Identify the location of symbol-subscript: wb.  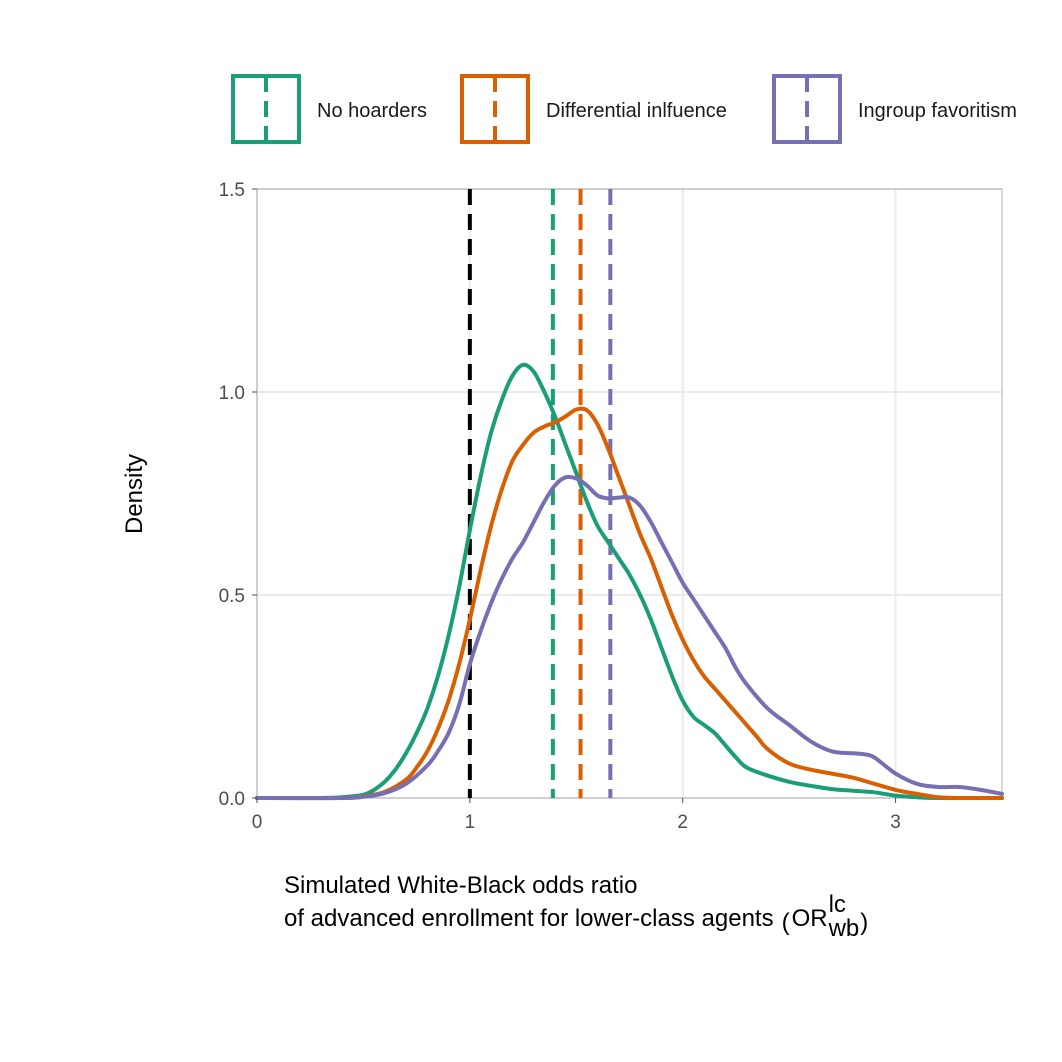
(844, 928).